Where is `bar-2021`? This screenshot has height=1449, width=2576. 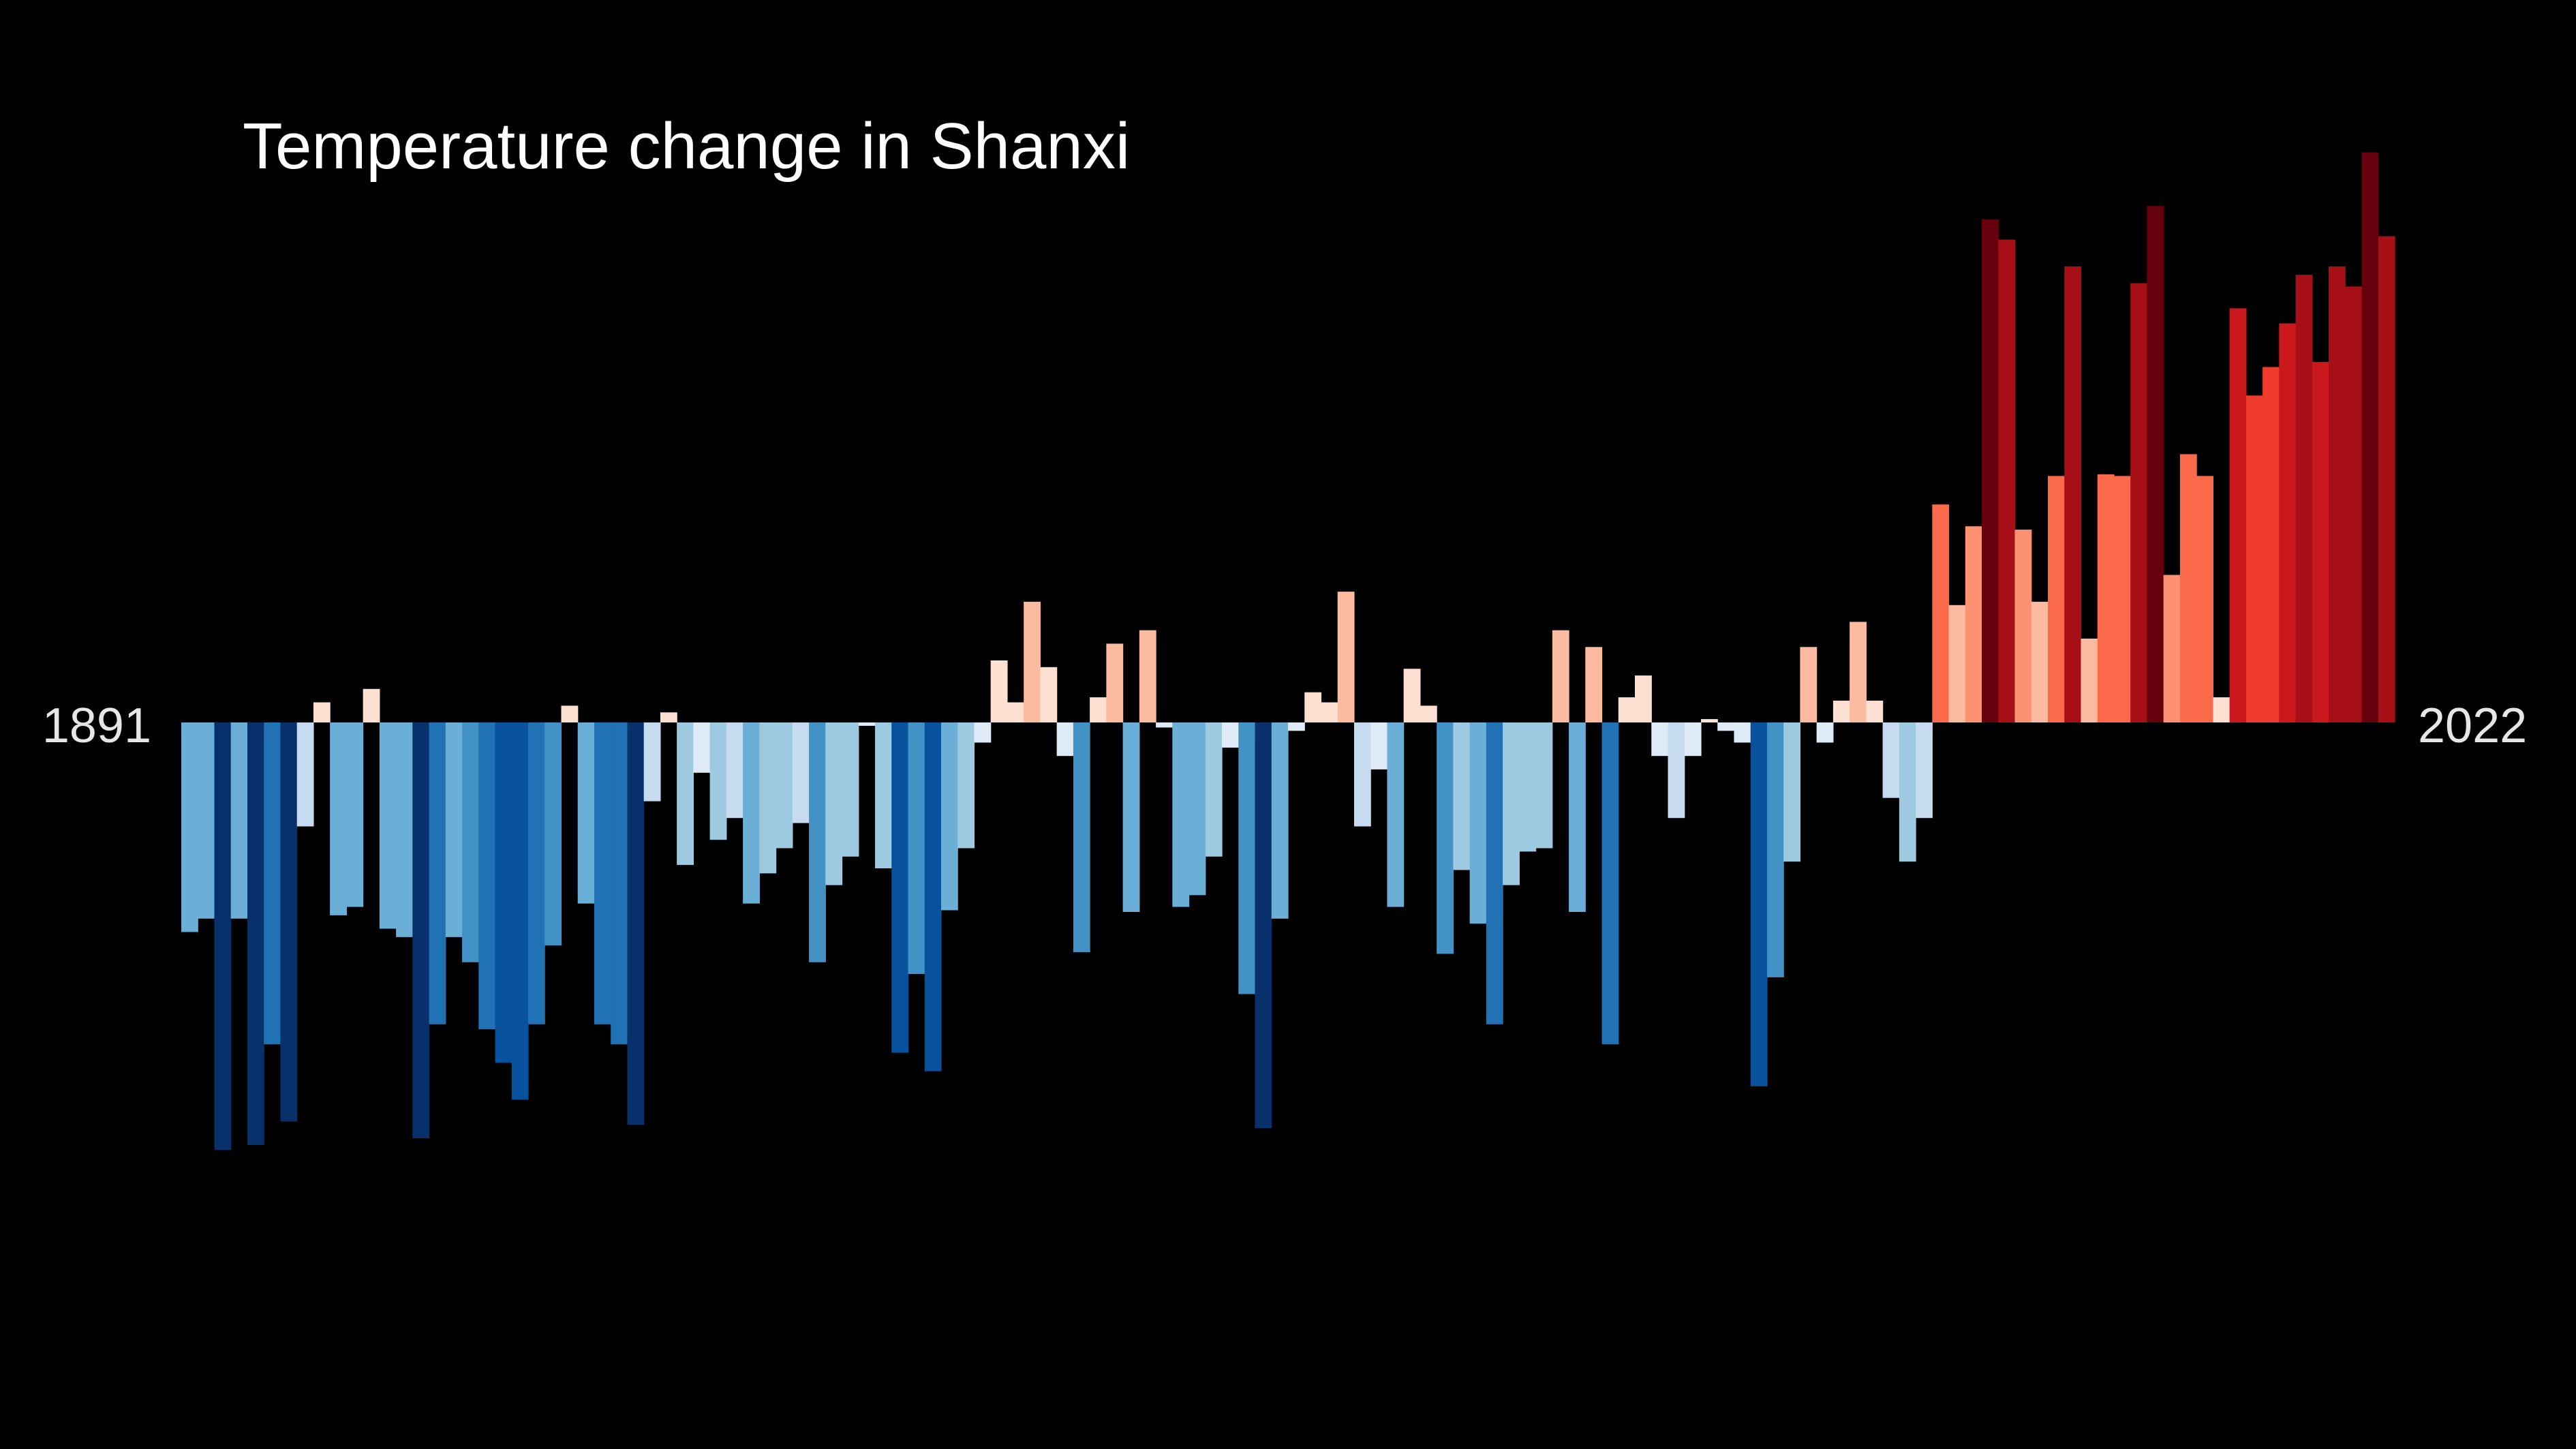
bar-2021 is located at coordinates (2337, 494).